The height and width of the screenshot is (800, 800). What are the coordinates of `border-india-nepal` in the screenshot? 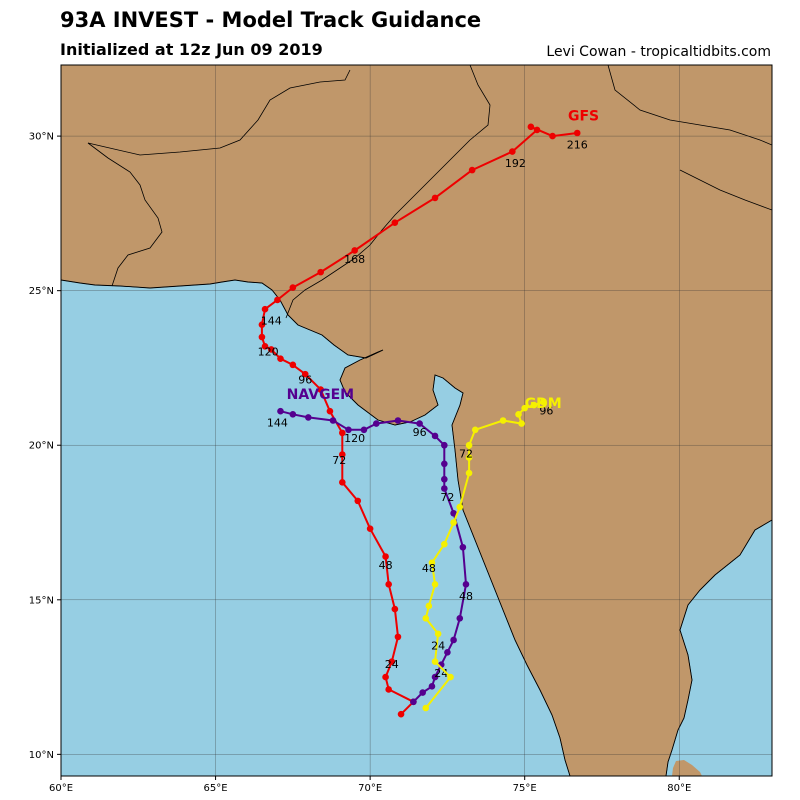 It's located at (689, 105).